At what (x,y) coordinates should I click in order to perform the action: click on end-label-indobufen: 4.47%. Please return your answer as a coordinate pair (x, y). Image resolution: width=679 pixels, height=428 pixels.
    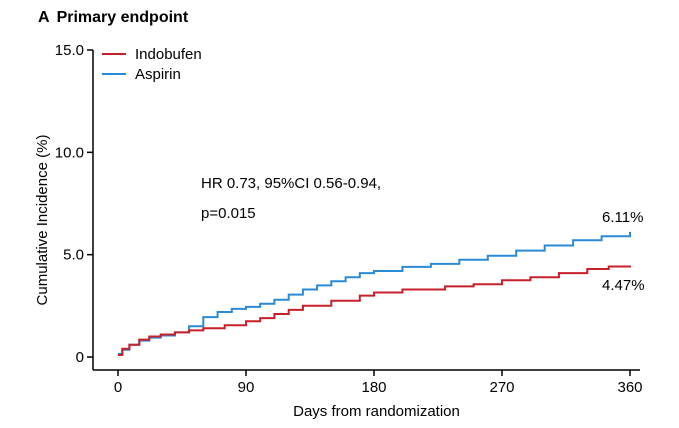
    Looking at the image, I should click on (623, 285).